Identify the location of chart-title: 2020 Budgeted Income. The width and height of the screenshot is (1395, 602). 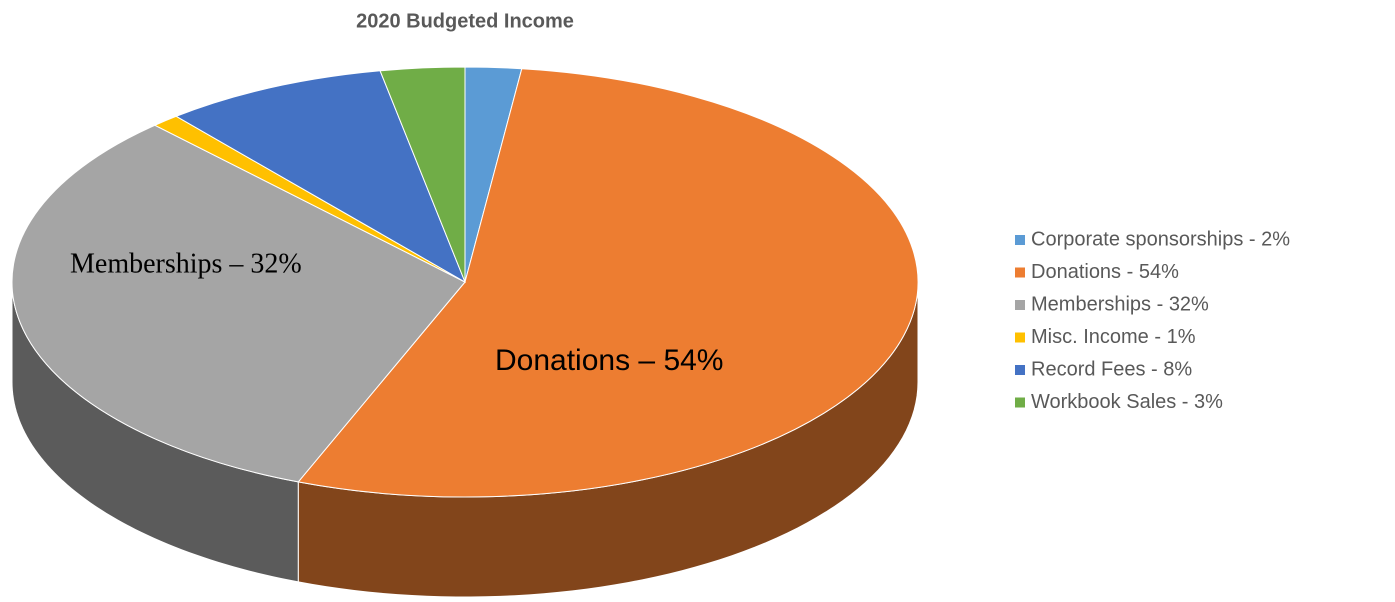
(465, 21).